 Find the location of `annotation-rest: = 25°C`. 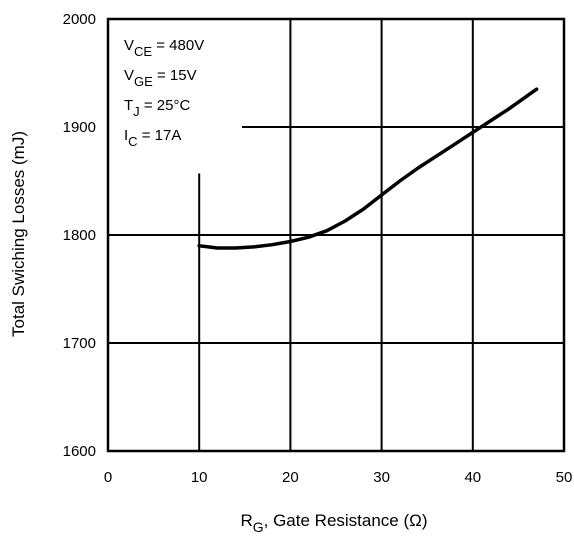

annotation-rest: = 25°C is located at coordinates (165, 105).